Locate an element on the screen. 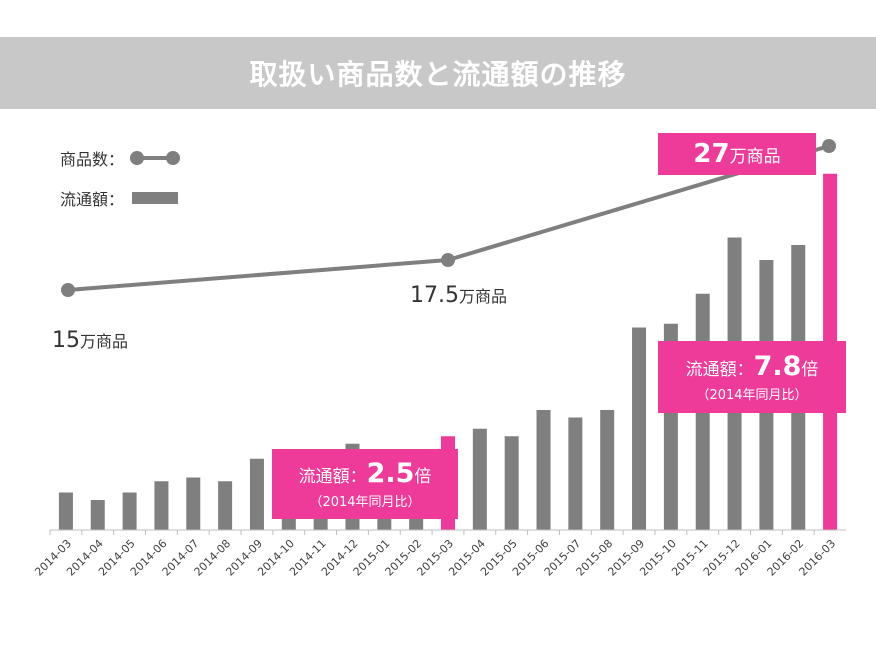  callout-2-5-sub: （2014年同月比） is located at coordinates (365, 502).